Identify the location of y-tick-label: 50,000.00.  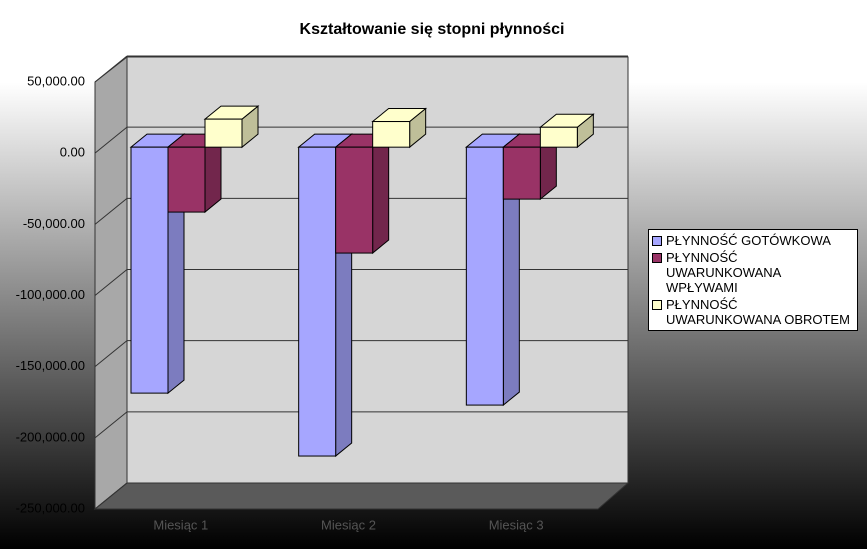
(56, 80).